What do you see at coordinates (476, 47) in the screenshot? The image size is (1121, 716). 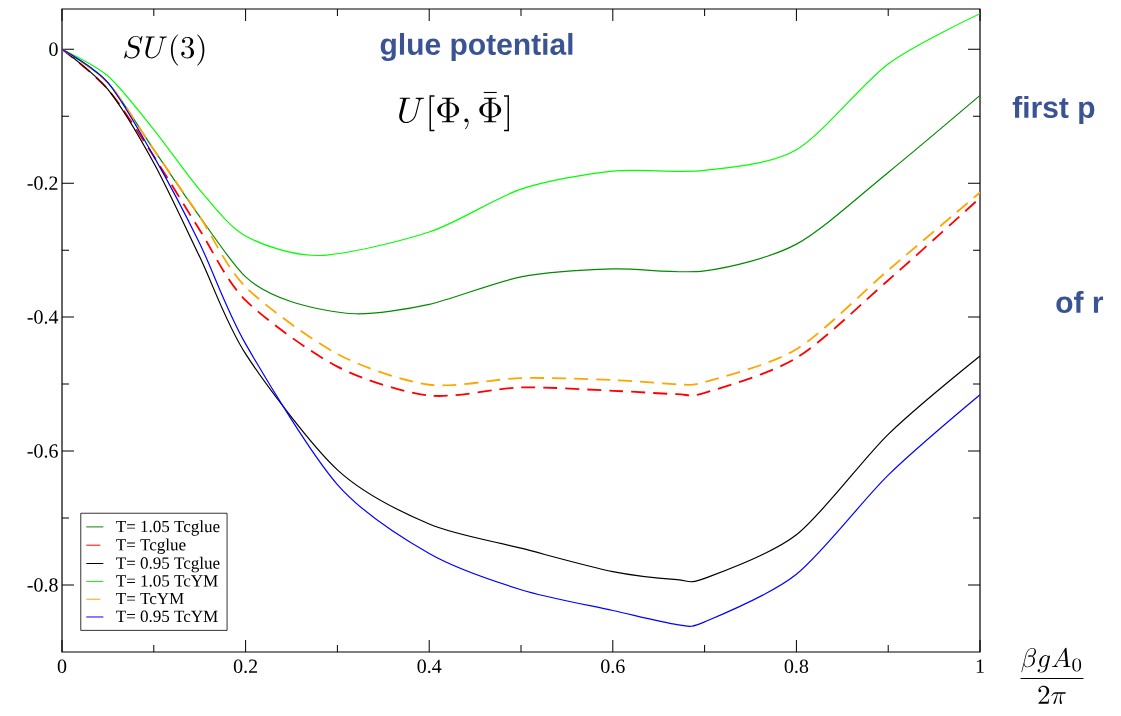 I see `annotation: glue potential` at bounding box center [476, 47].